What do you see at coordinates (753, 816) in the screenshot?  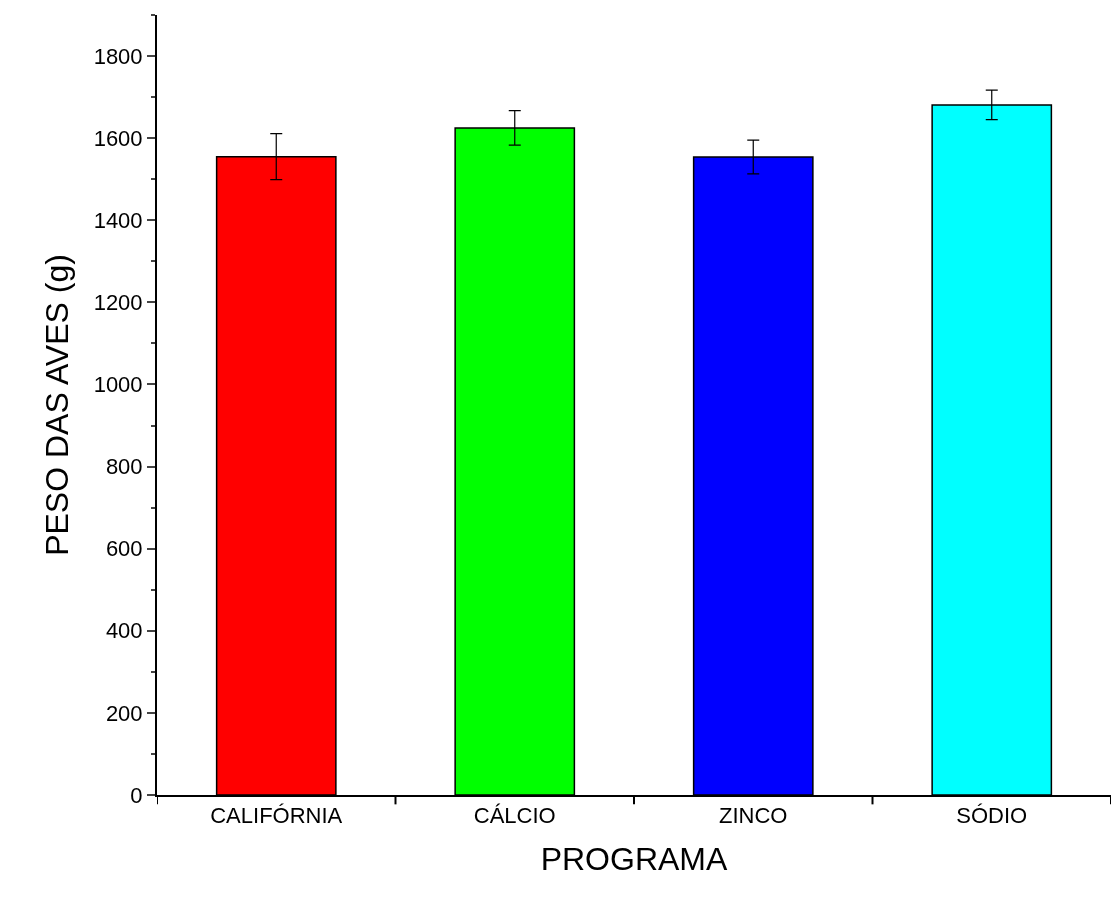 I see `x-tick-label: ZINCO` at bounding box center [753, 816].